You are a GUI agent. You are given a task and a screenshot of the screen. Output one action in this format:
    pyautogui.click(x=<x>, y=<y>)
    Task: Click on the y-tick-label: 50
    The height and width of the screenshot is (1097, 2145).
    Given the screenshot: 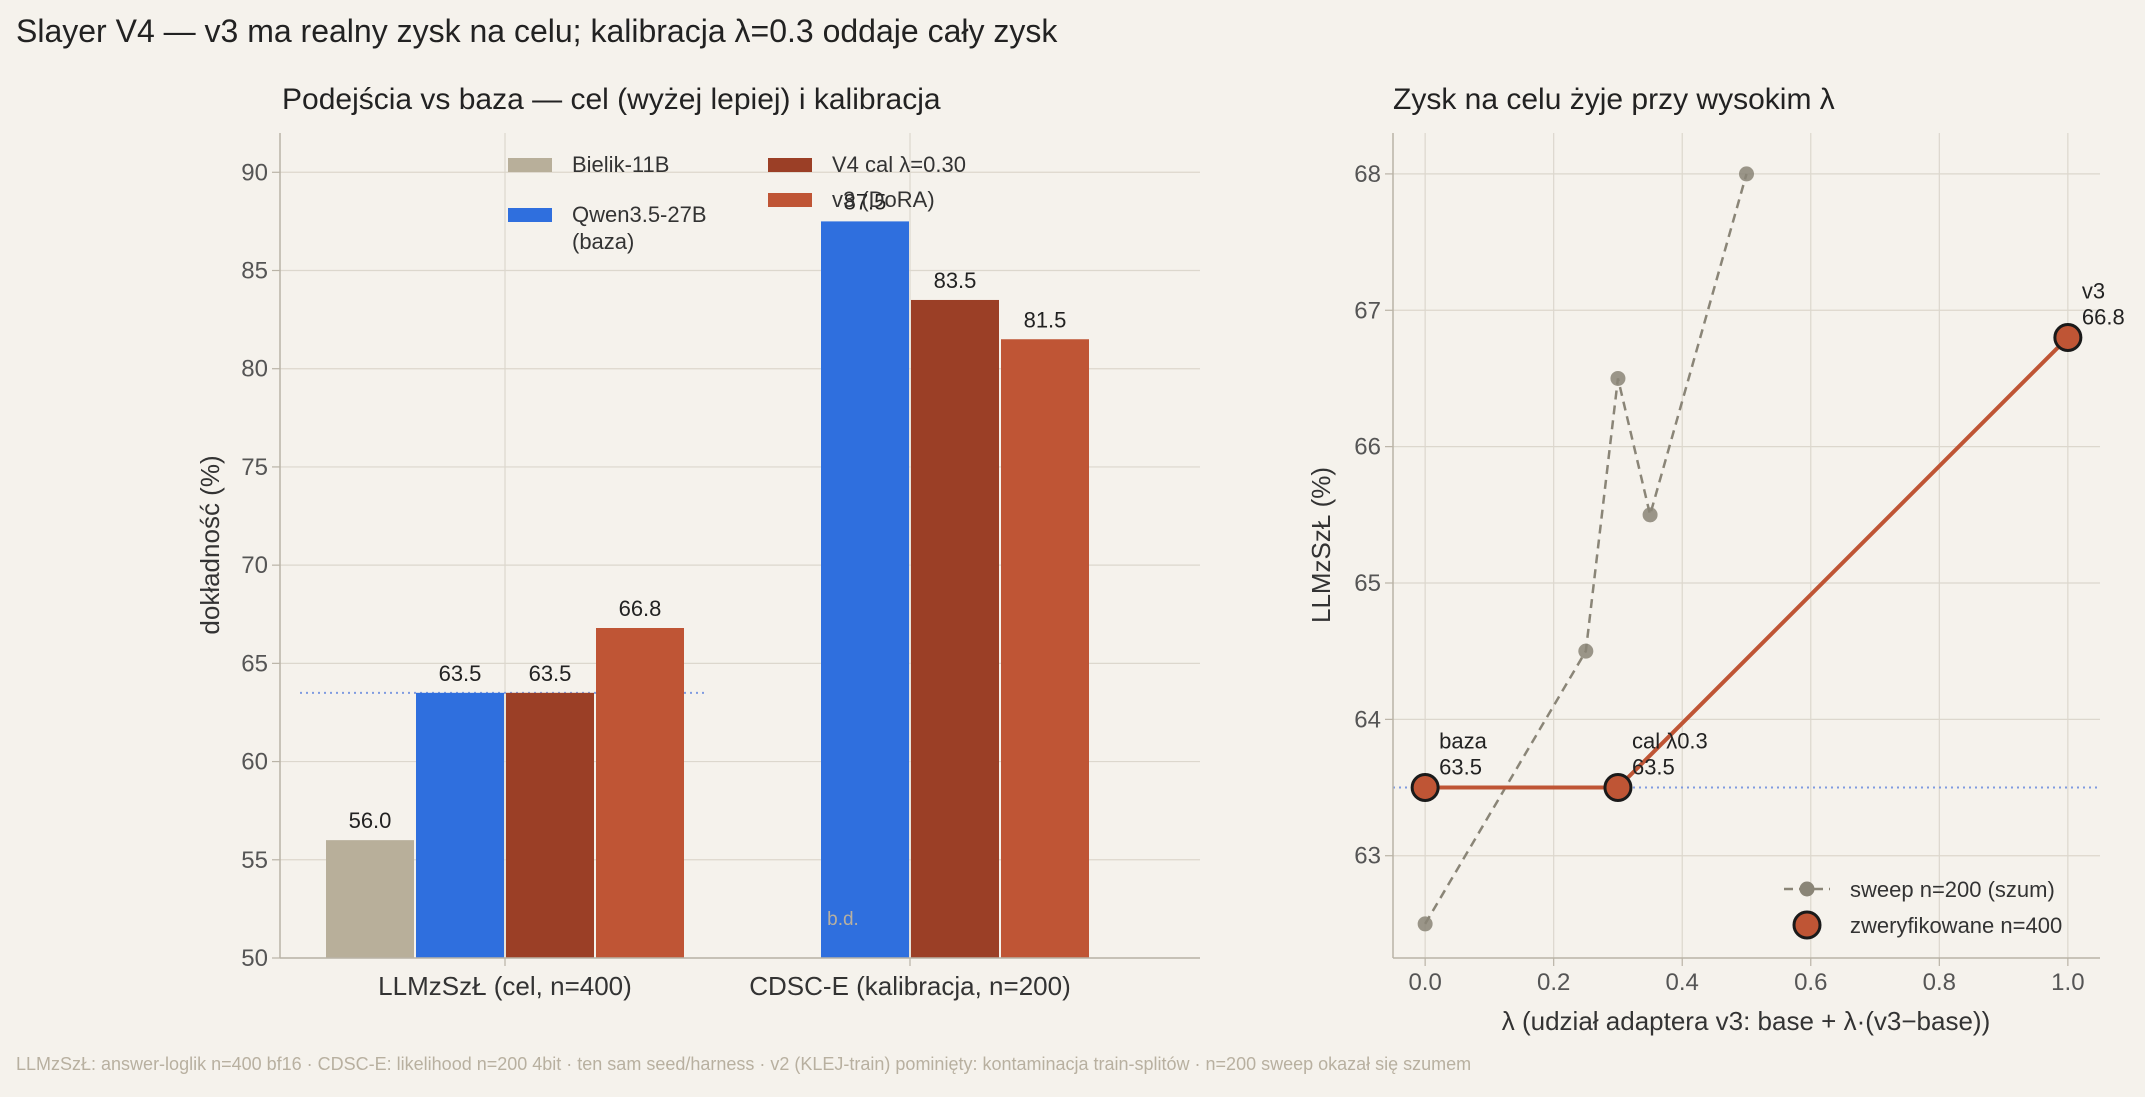 What is the action you would take?
    pyautogui.click(x=254, y=958)
    